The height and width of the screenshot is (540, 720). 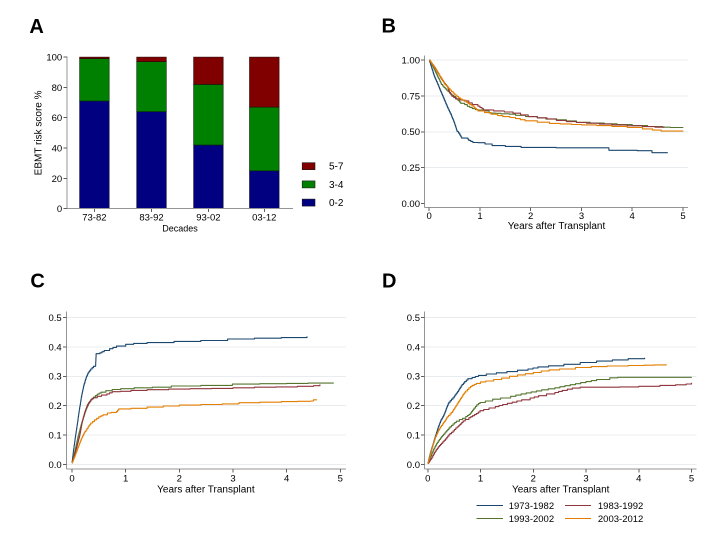 I want to click on svg-text: B, so click(x=389, y=27).